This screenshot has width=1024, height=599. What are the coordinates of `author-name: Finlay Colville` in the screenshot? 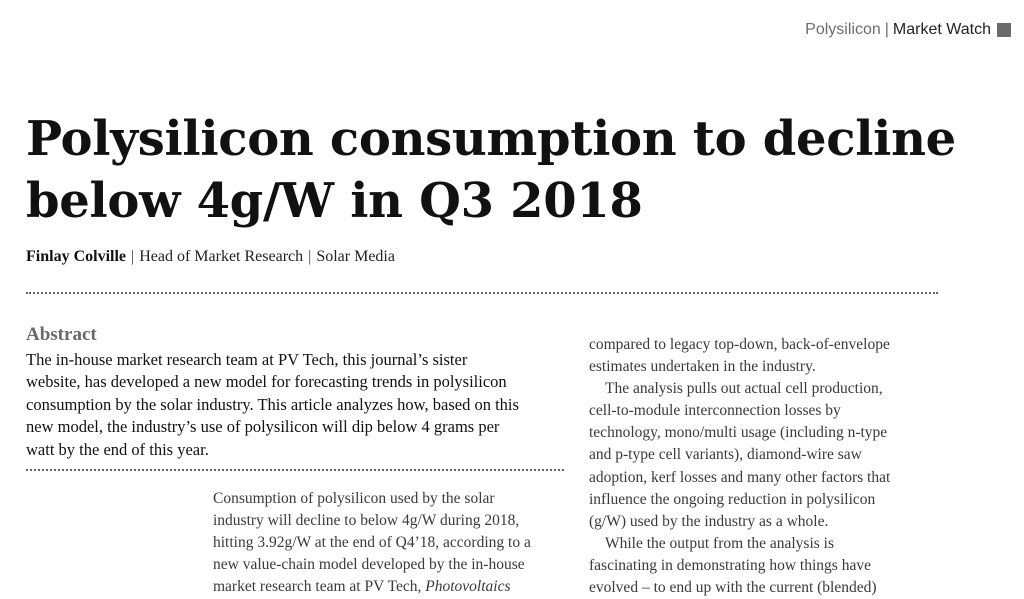 It's located at (76, 256).